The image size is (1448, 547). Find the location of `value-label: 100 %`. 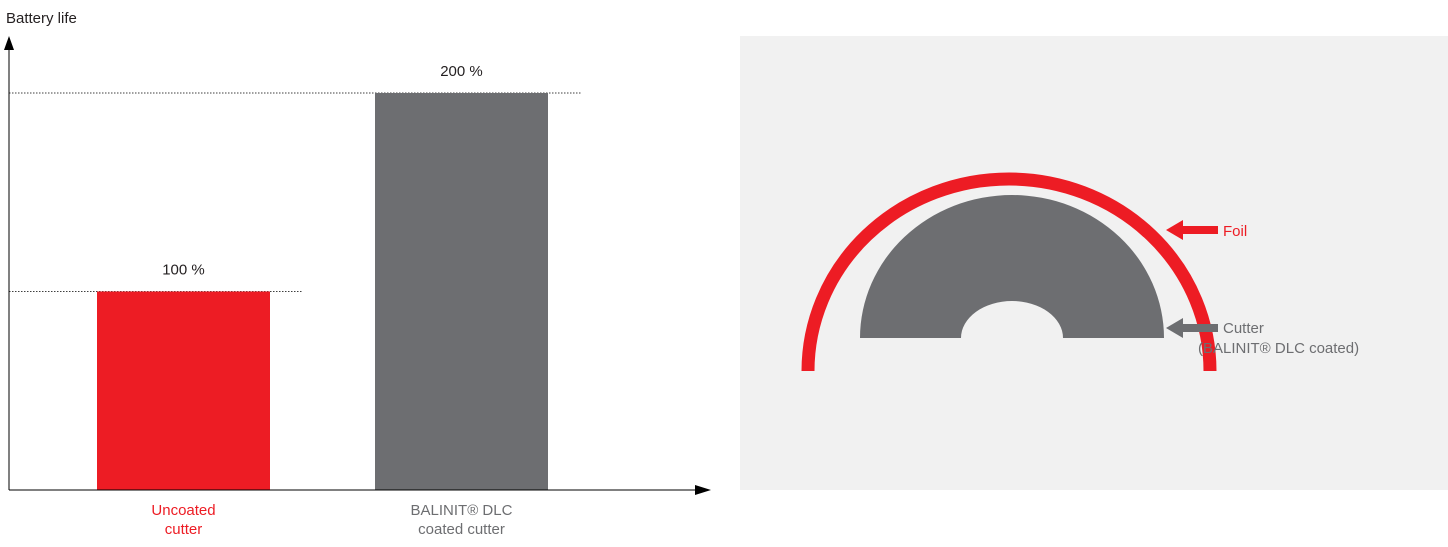

value-label: 100 % is located at coordinates (183, 270).